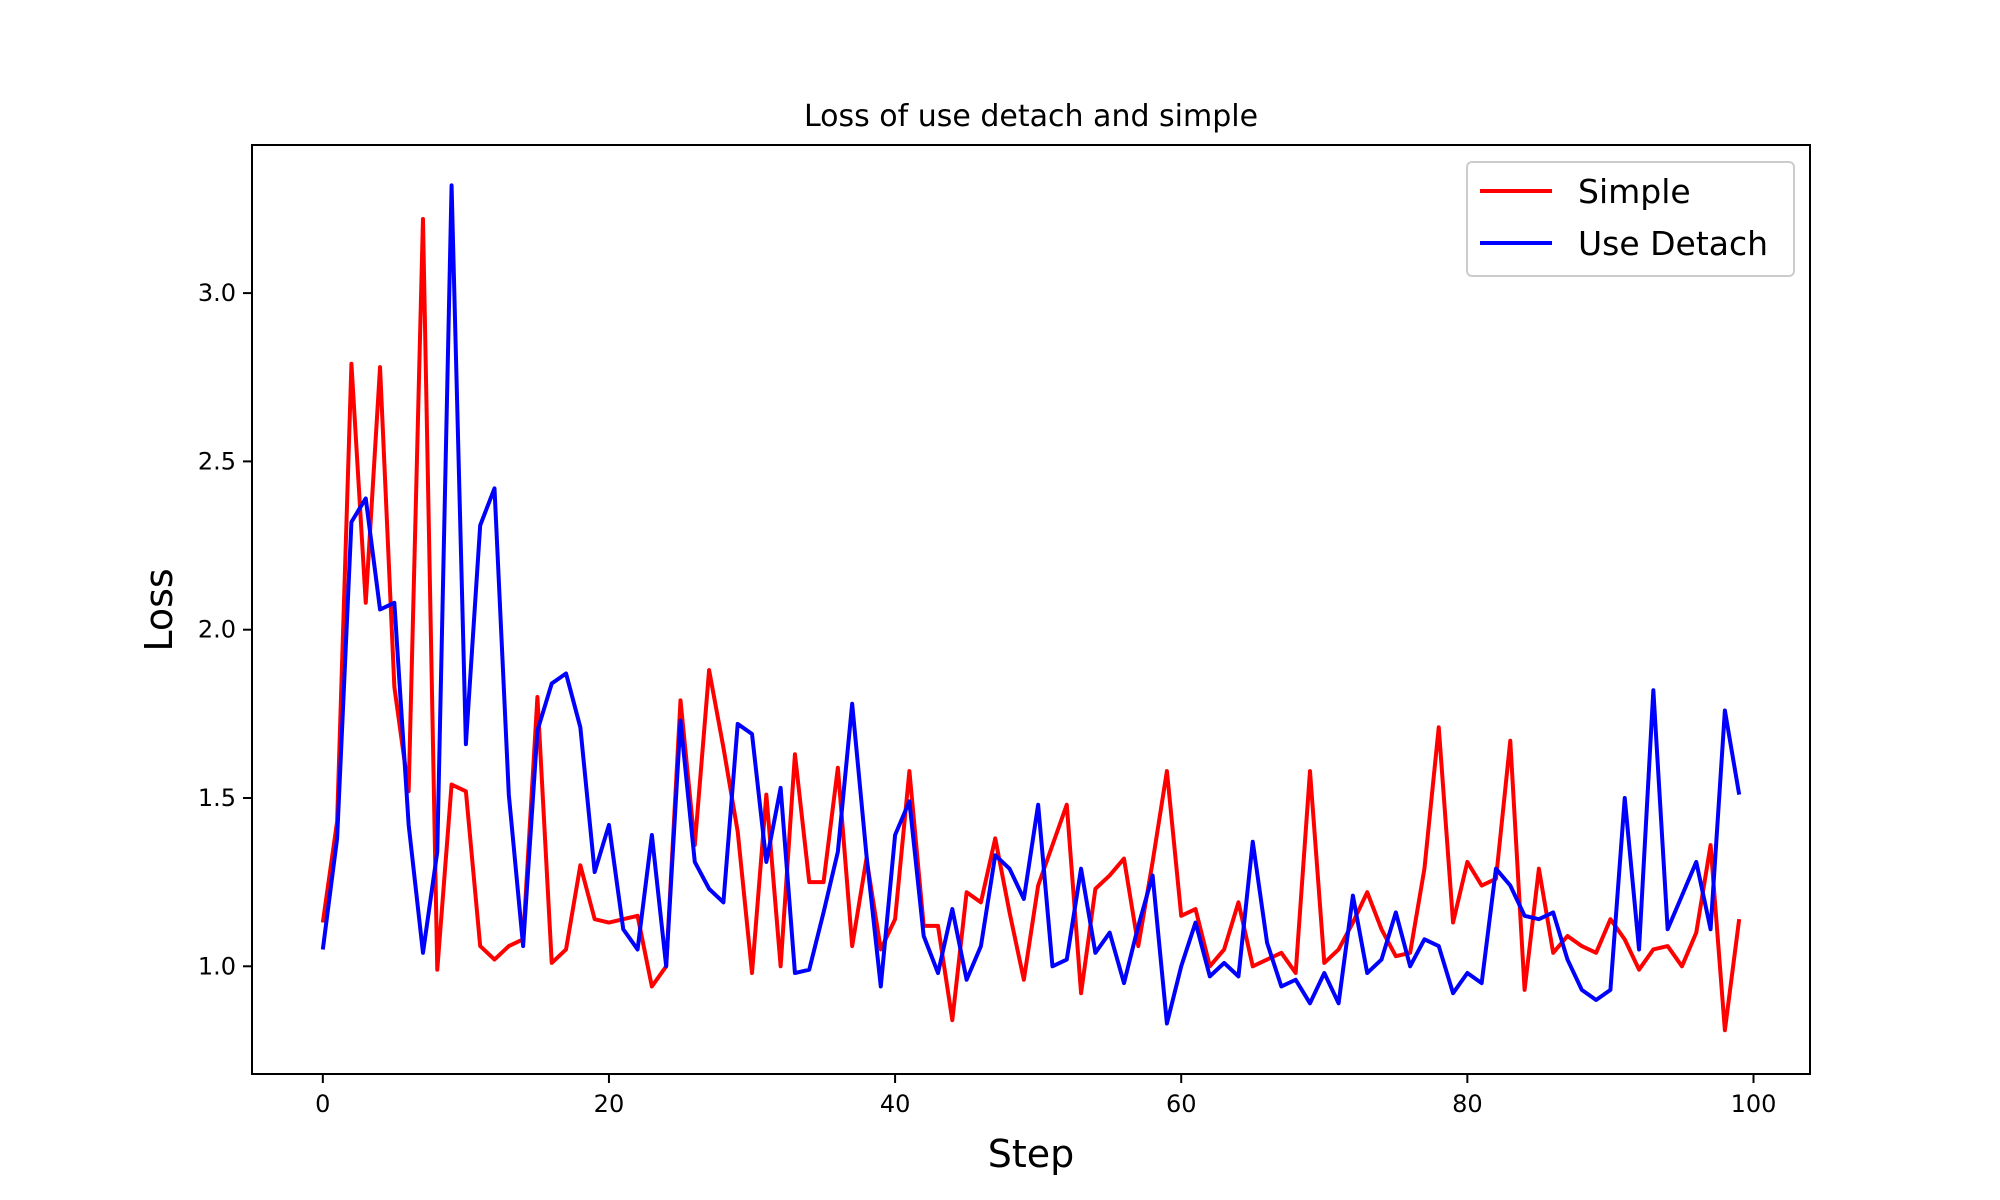 This screenshot has width=2000, height=1200. I want to click on x-axis-title: Step, so click(1031, 1154).